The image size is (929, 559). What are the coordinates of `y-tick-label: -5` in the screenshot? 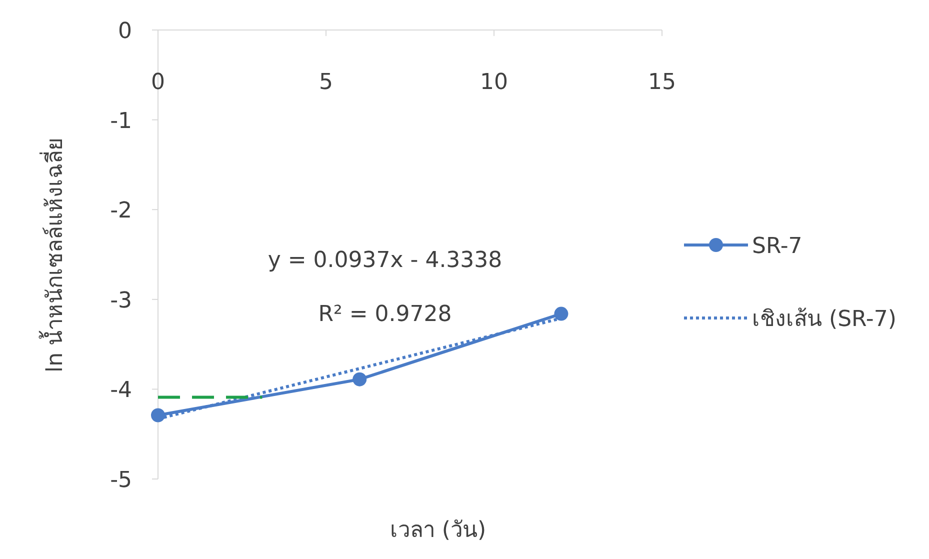 It's located at (121, 480).